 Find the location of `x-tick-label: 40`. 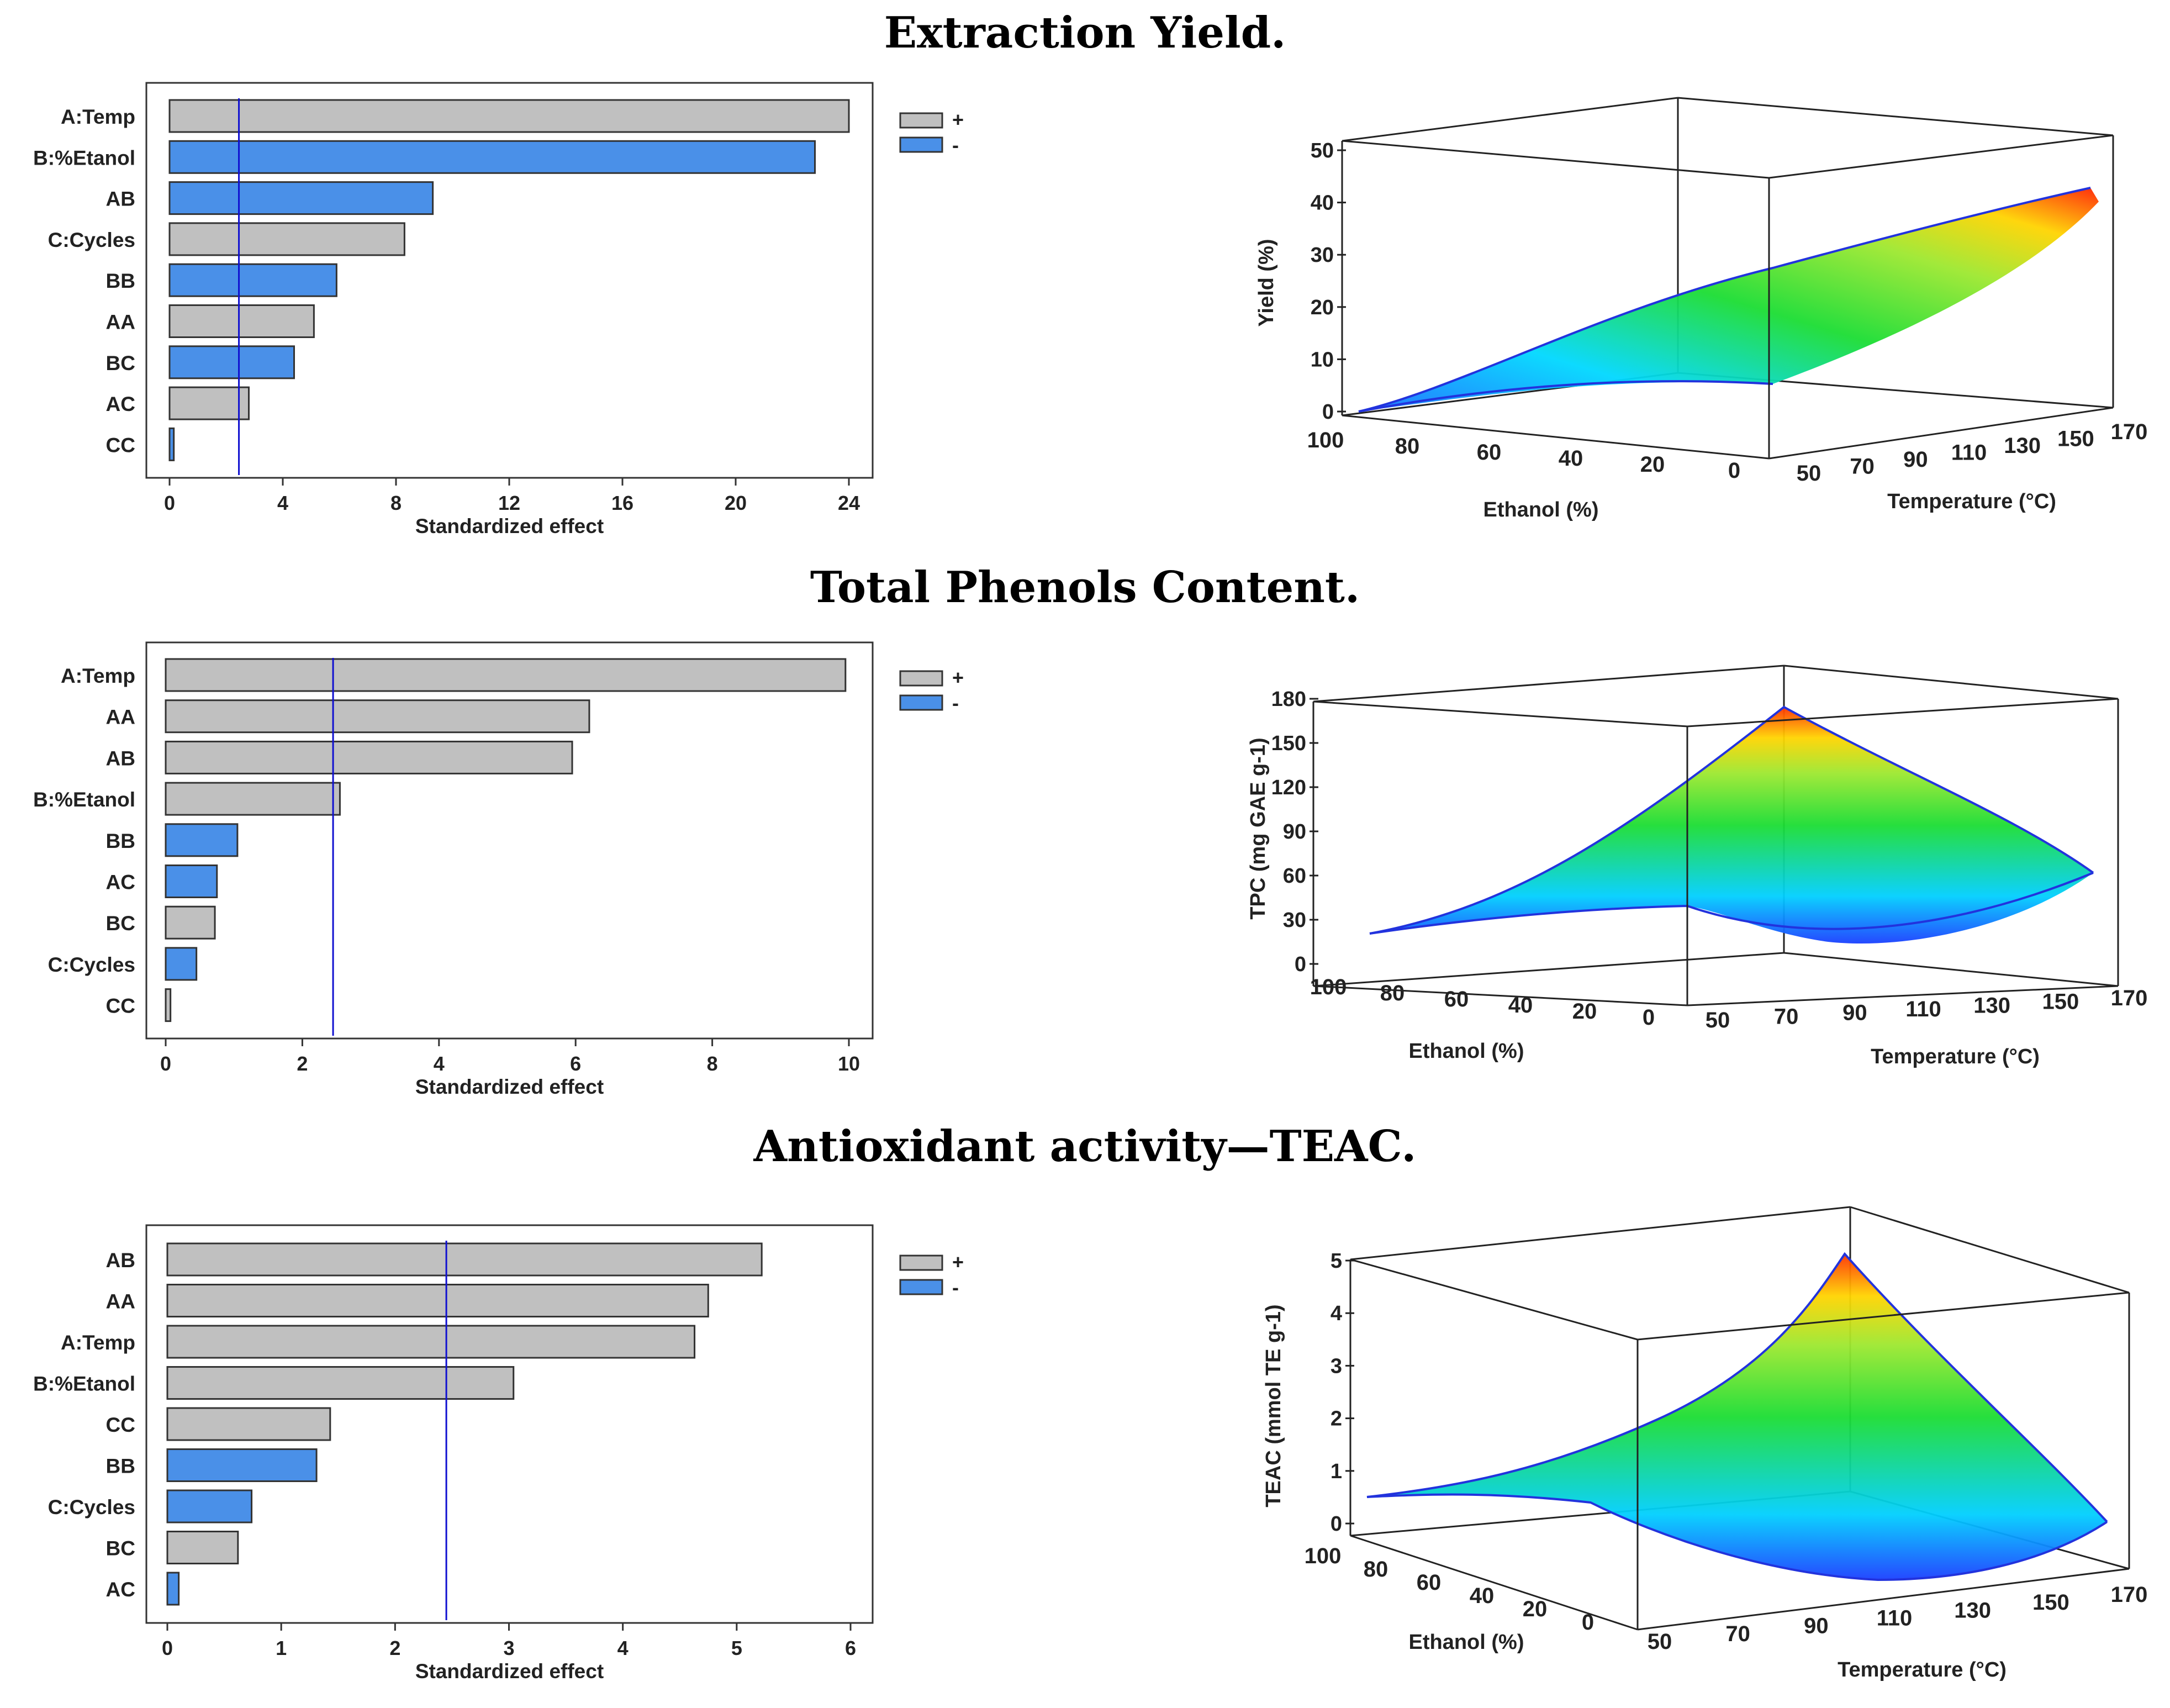

x-tick-label: 40 is located at coordinates (1571, 459).